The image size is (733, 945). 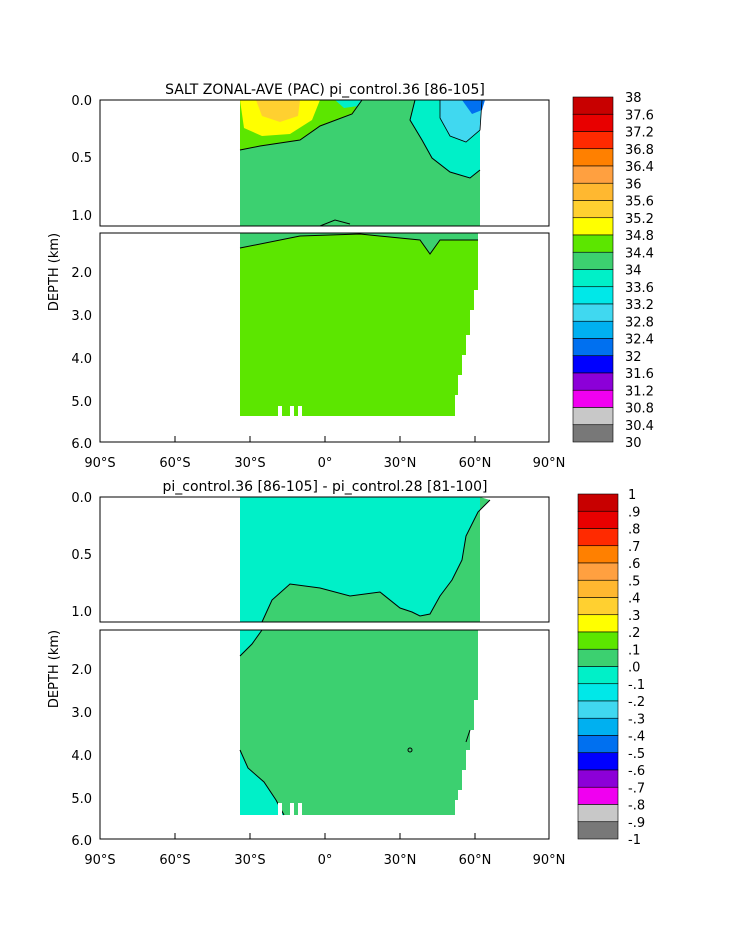 I want to click on x-tick-label: 90°S, so click(x=99, y=860).